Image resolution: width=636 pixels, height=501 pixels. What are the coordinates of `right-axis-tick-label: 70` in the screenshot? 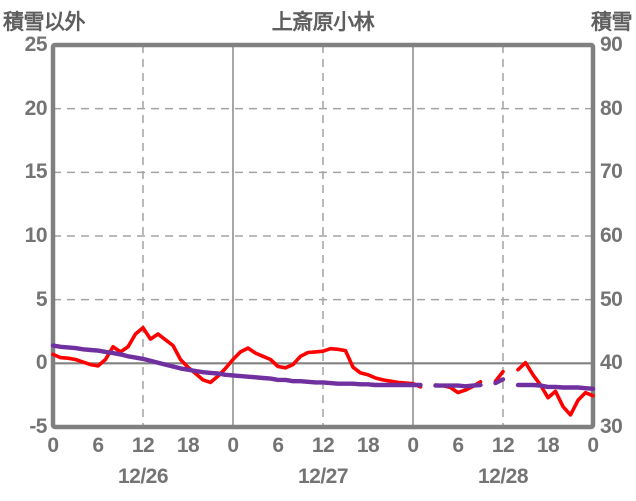 It's located at (611, 172).